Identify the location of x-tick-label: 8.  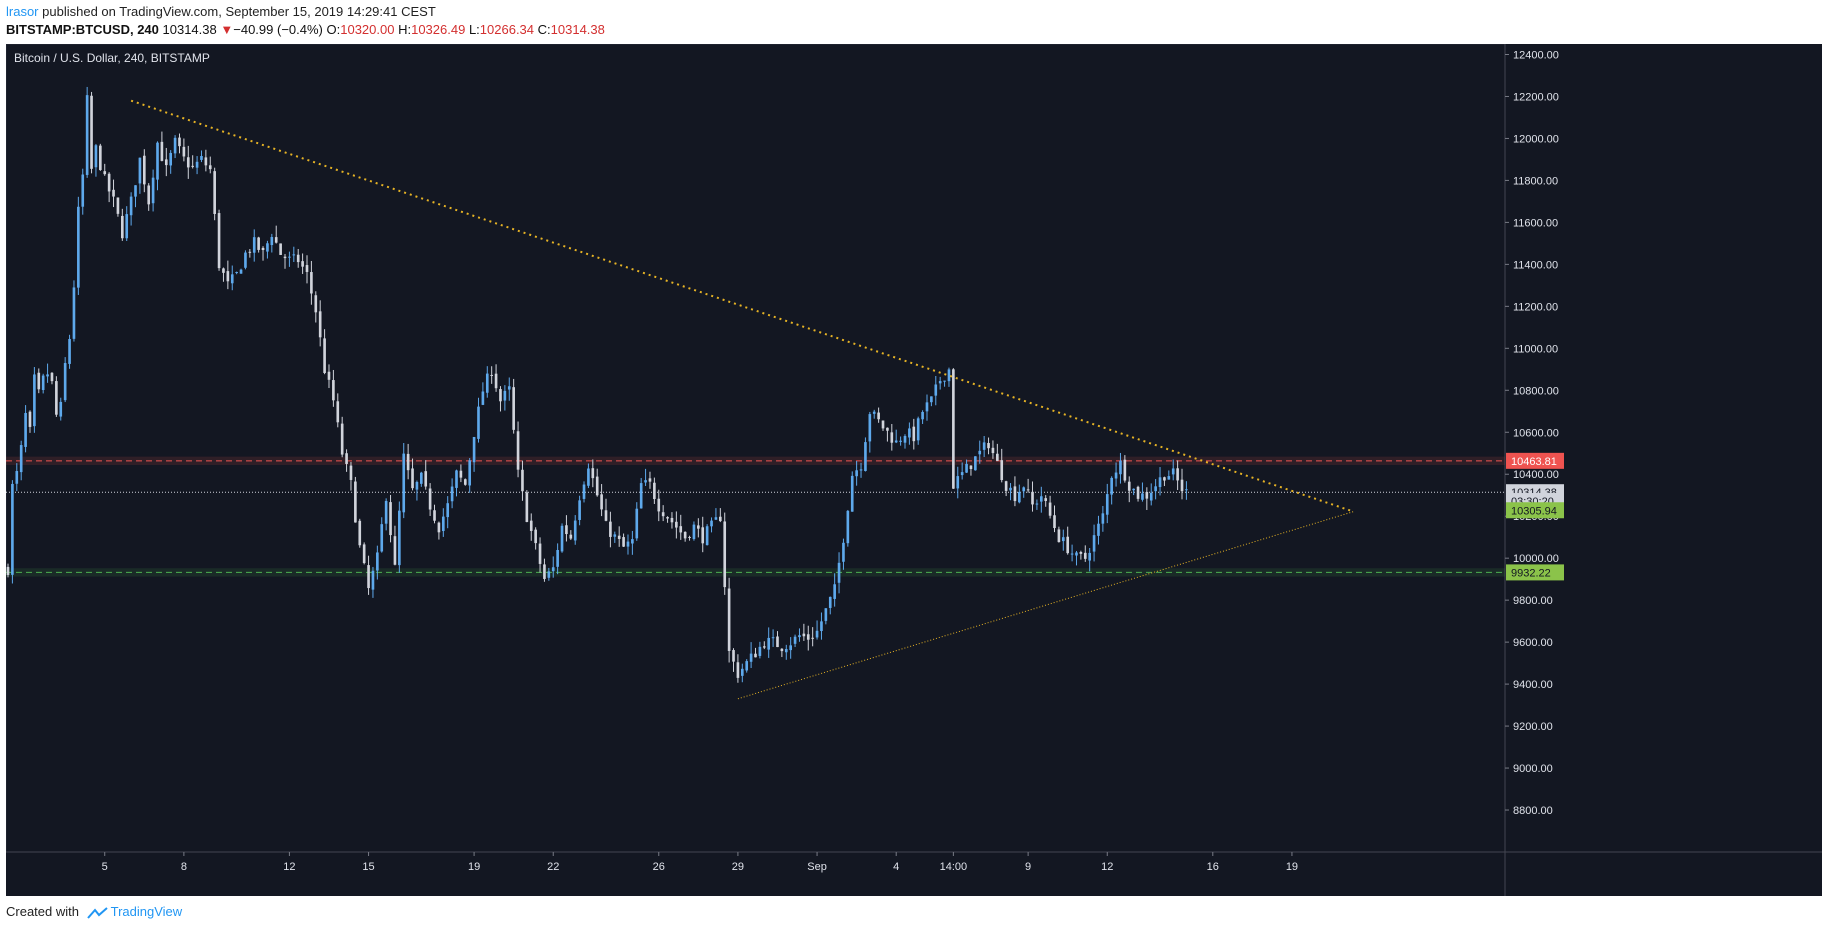
(184, 867).